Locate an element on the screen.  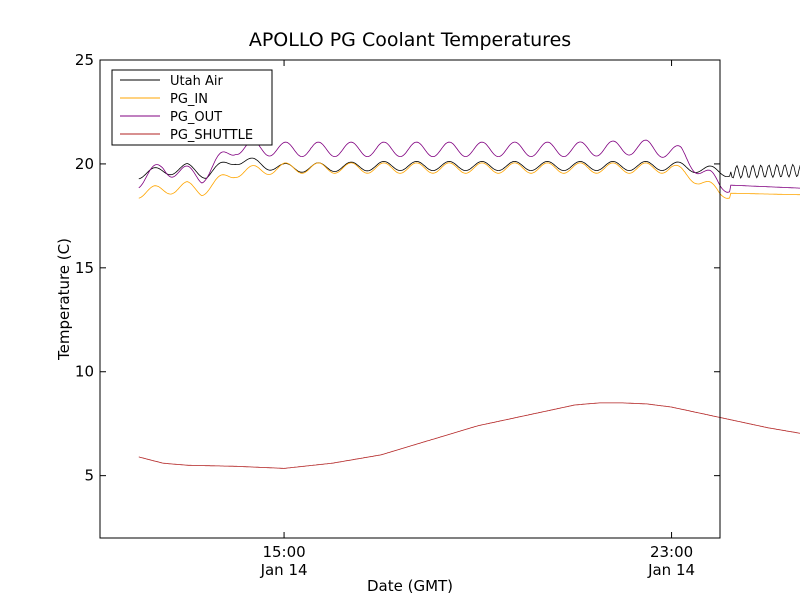
legend-label: PG_SHUTTLE is located at coordinates (211, 135).